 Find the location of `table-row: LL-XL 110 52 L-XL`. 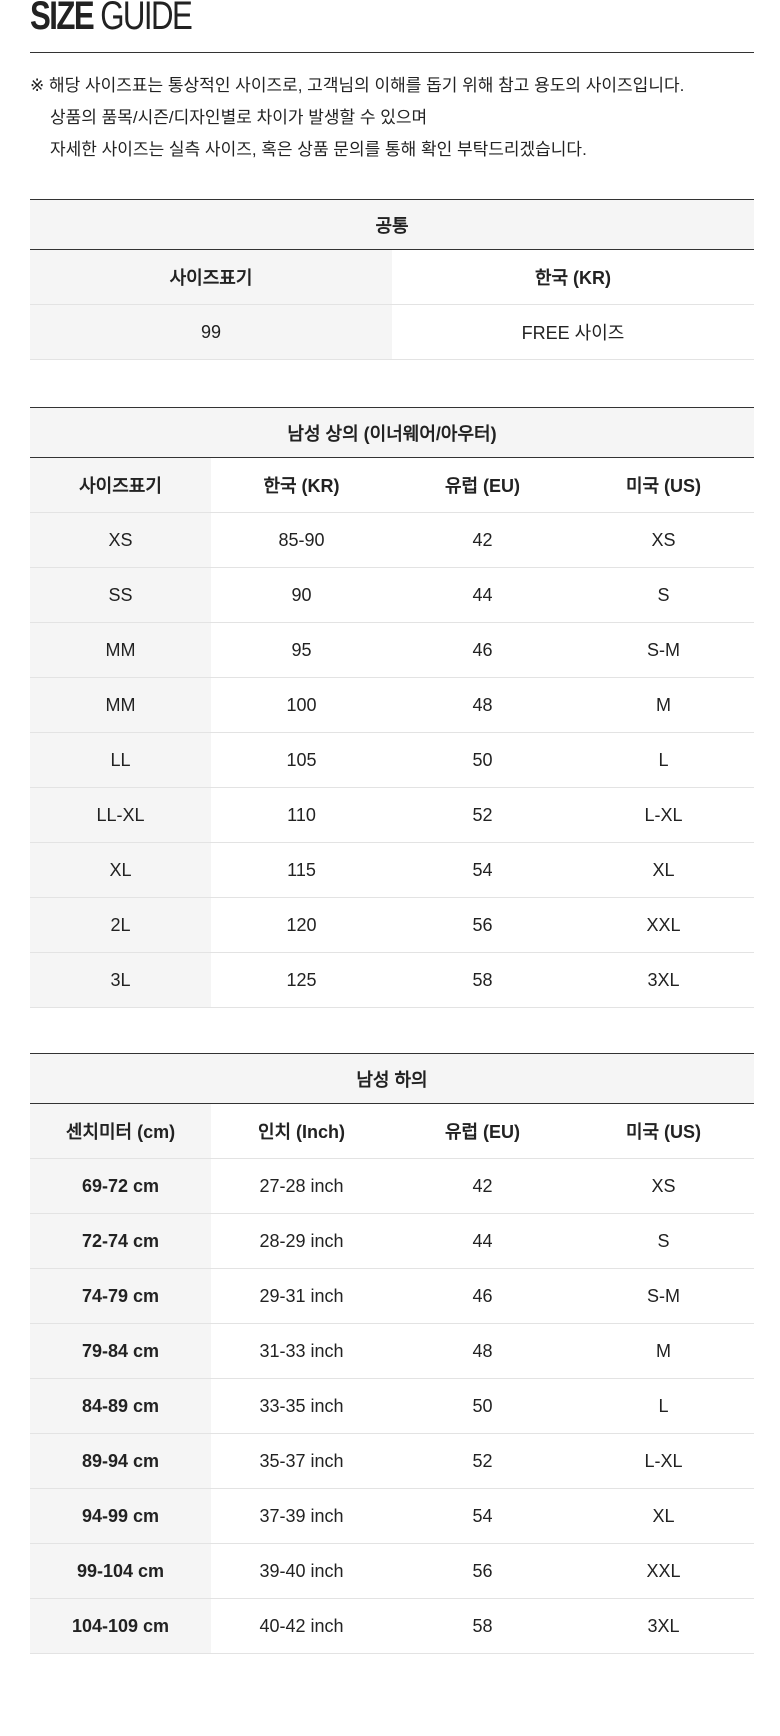

table-row: LL-XL 110 52 L-XL is located at coordinates (392, 815).